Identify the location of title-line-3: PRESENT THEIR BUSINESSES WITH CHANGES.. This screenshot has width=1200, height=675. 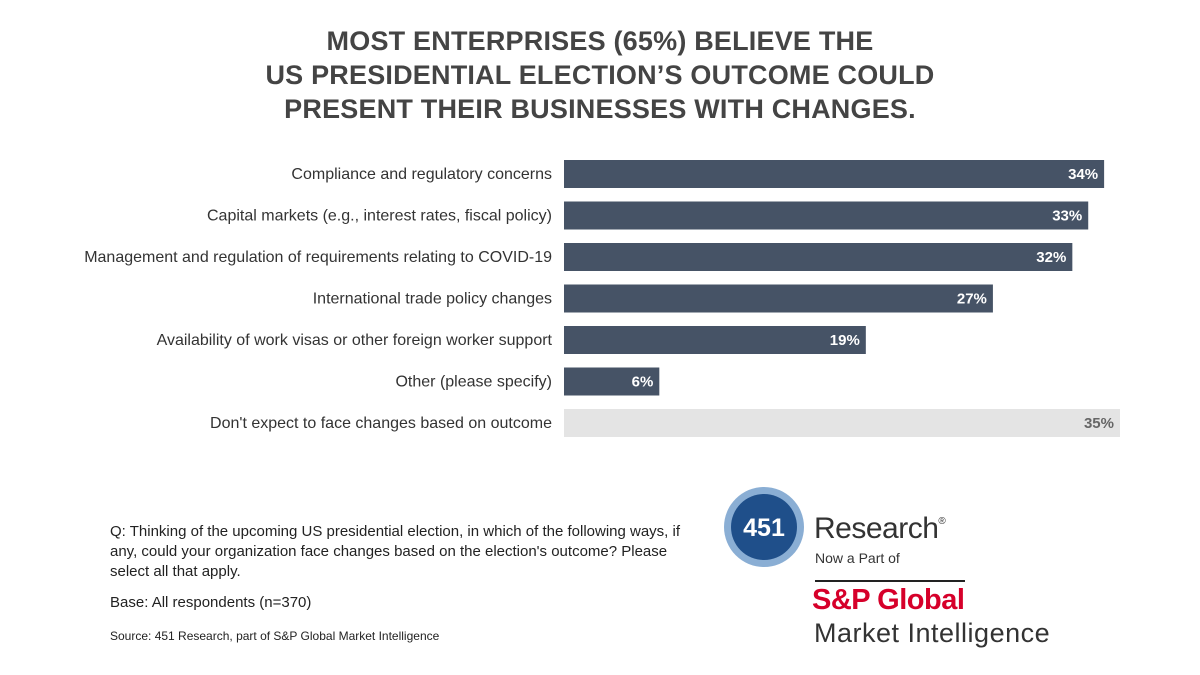
(600, 109).